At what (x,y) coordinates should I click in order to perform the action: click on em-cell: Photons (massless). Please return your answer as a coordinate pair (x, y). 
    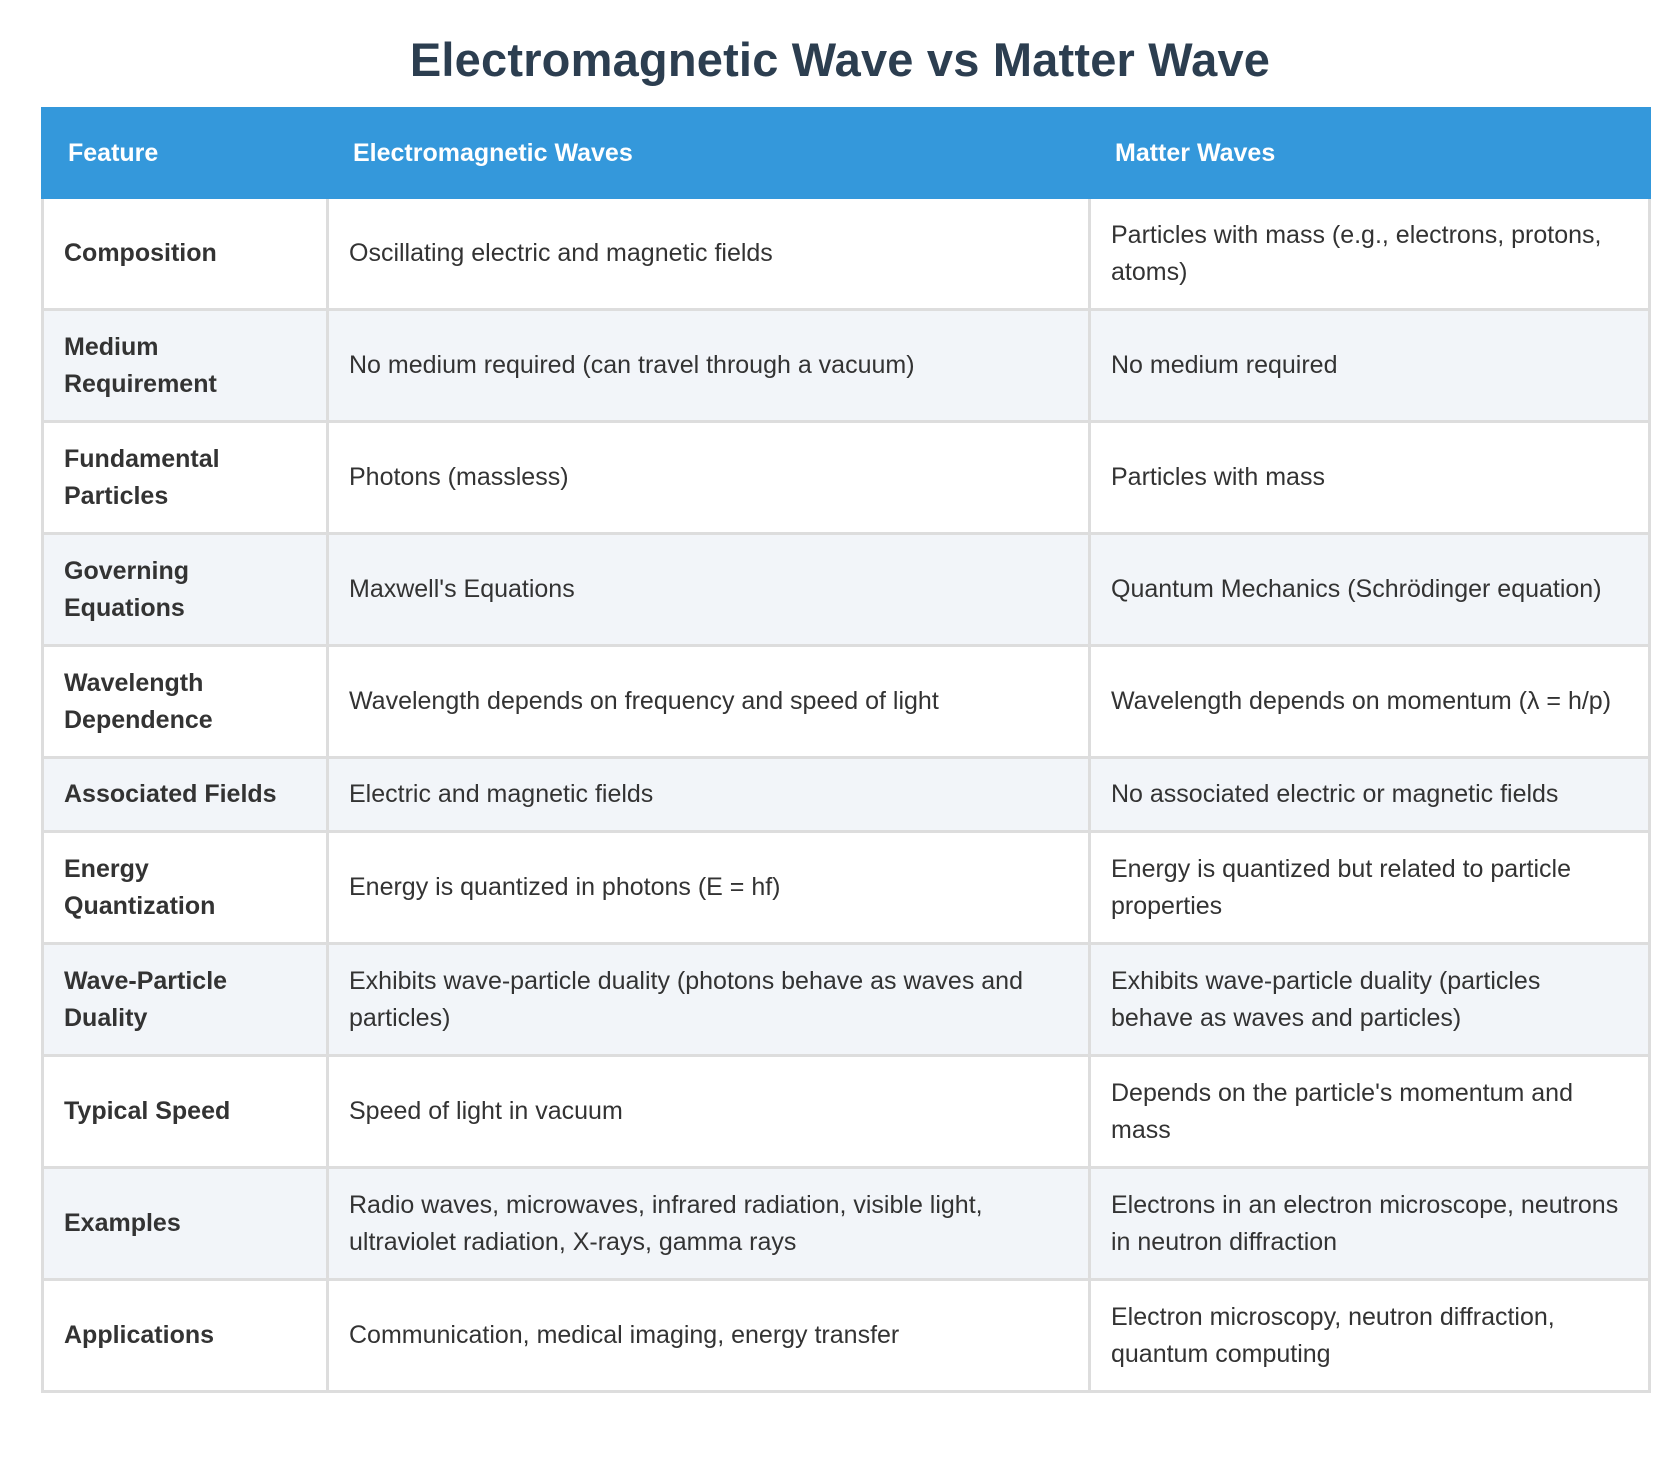
    Looking at the image, I should click on (708, 477).